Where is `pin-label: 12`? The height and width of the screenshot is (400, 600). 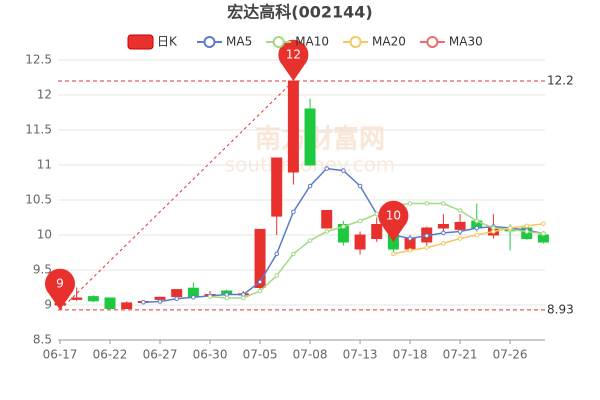
pin-label: 12 is located at coordinates (293, 55).